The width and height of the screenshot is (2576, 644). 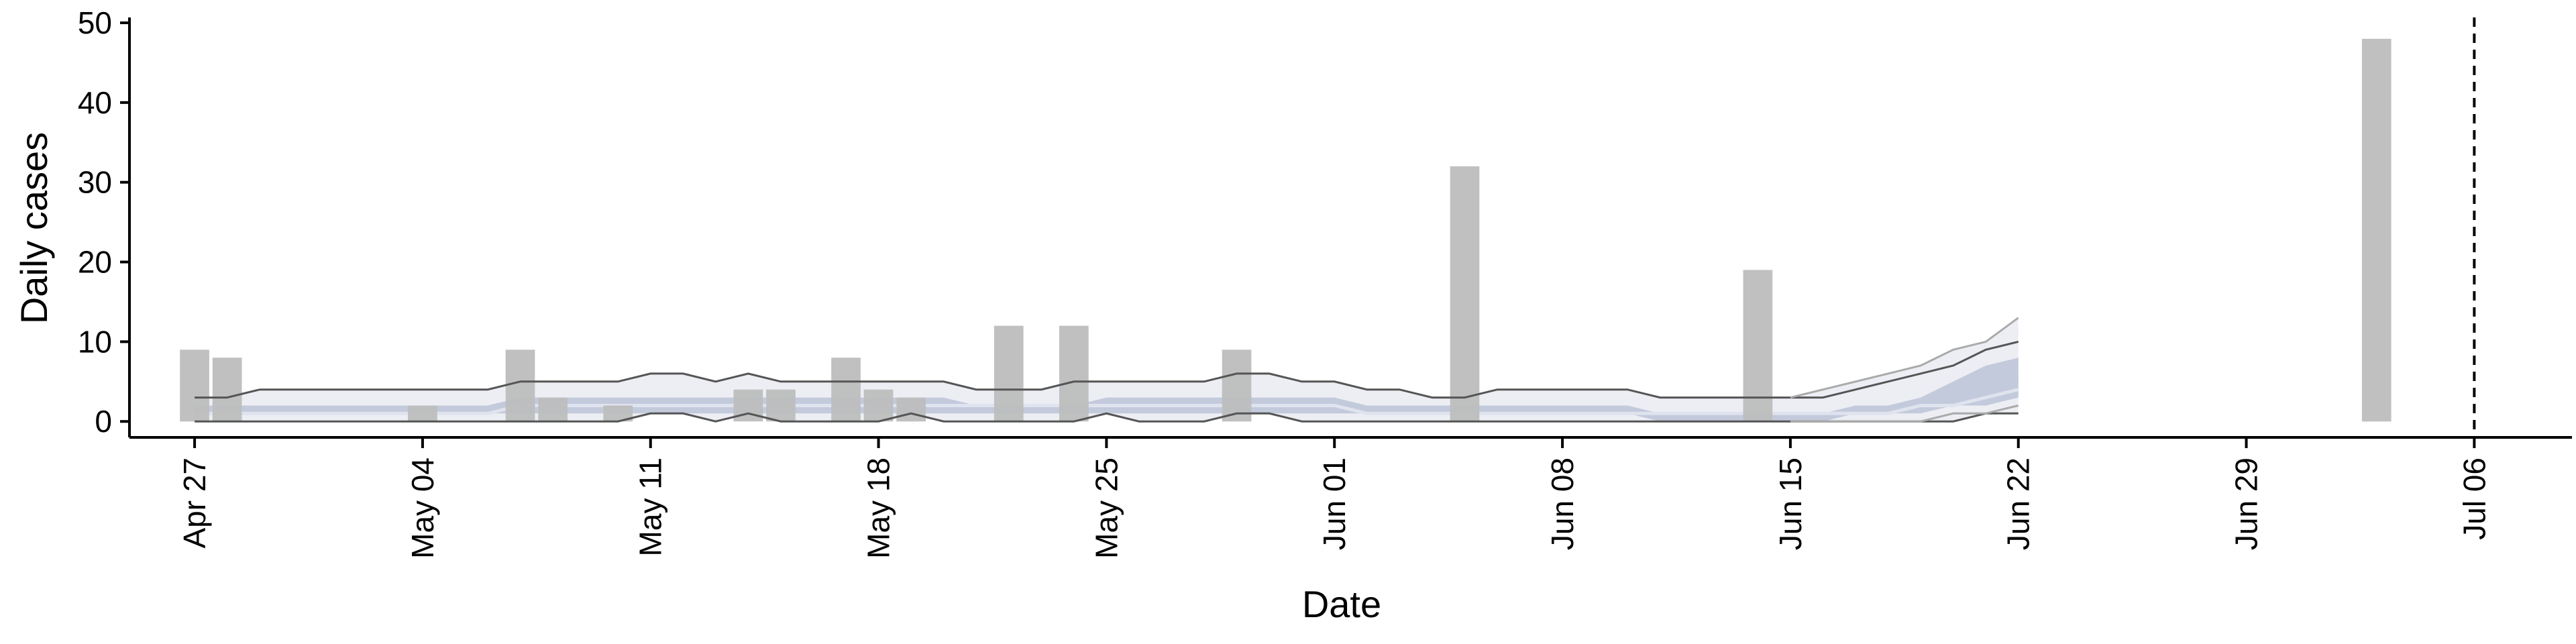 I want to click on x-tick-label: Apr 27, so click(x=194, y=503).